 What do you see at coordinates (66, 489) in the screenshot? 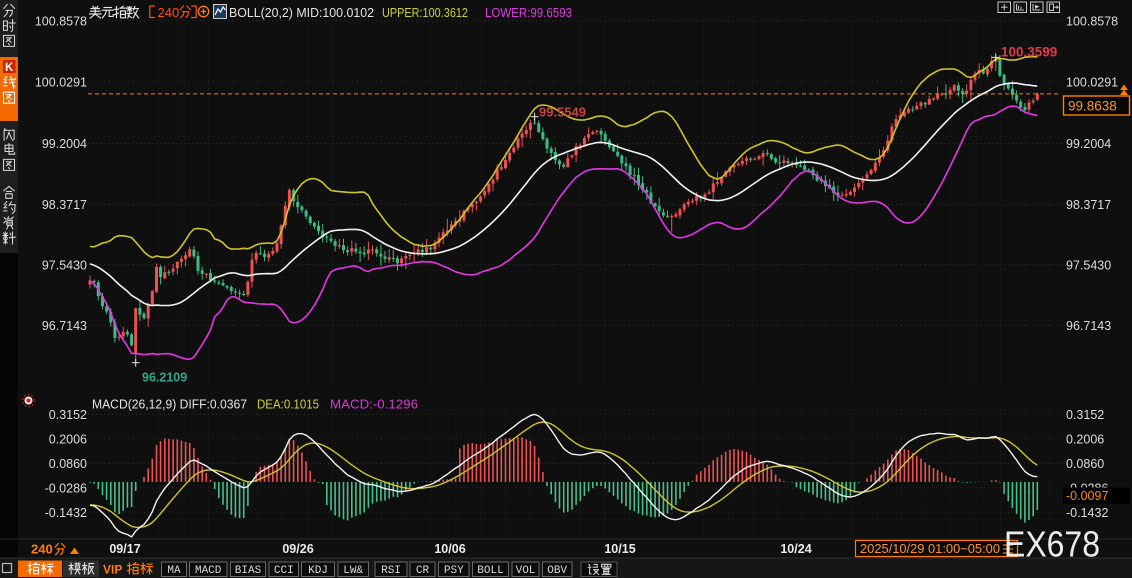
I see `svg-text: -0.0286` at bounding box center [66, 489].